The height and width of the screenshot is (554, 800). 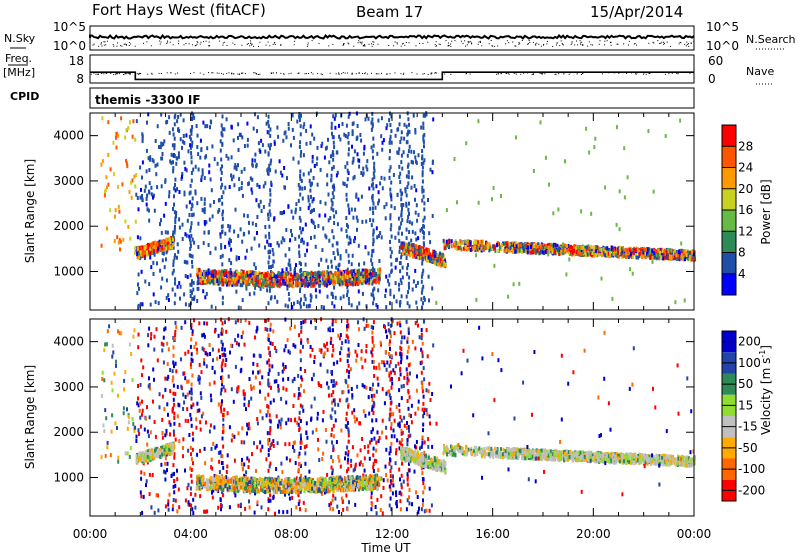 I want to click on beam-label: Beam 17, so click(x=389, y=12).